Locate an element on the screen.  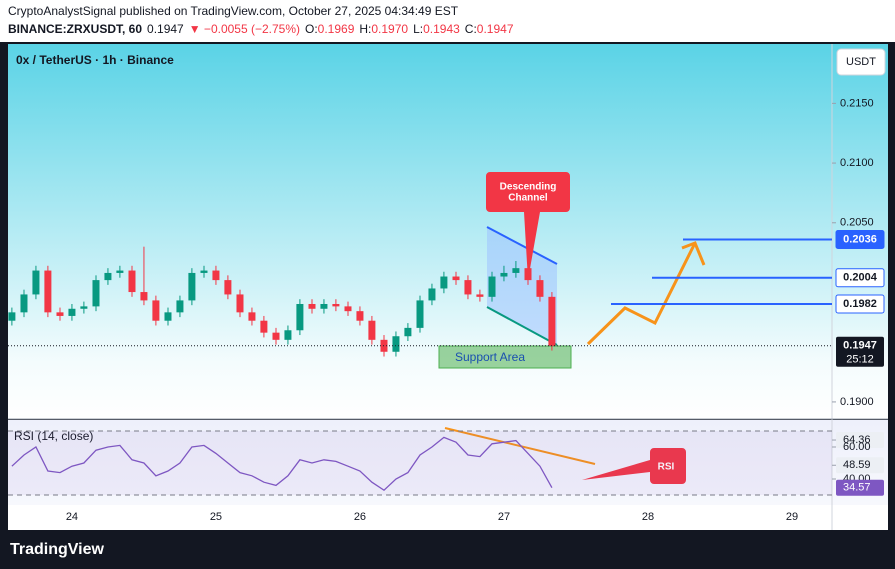
rsi-callout is located at coordinates (634, 466).